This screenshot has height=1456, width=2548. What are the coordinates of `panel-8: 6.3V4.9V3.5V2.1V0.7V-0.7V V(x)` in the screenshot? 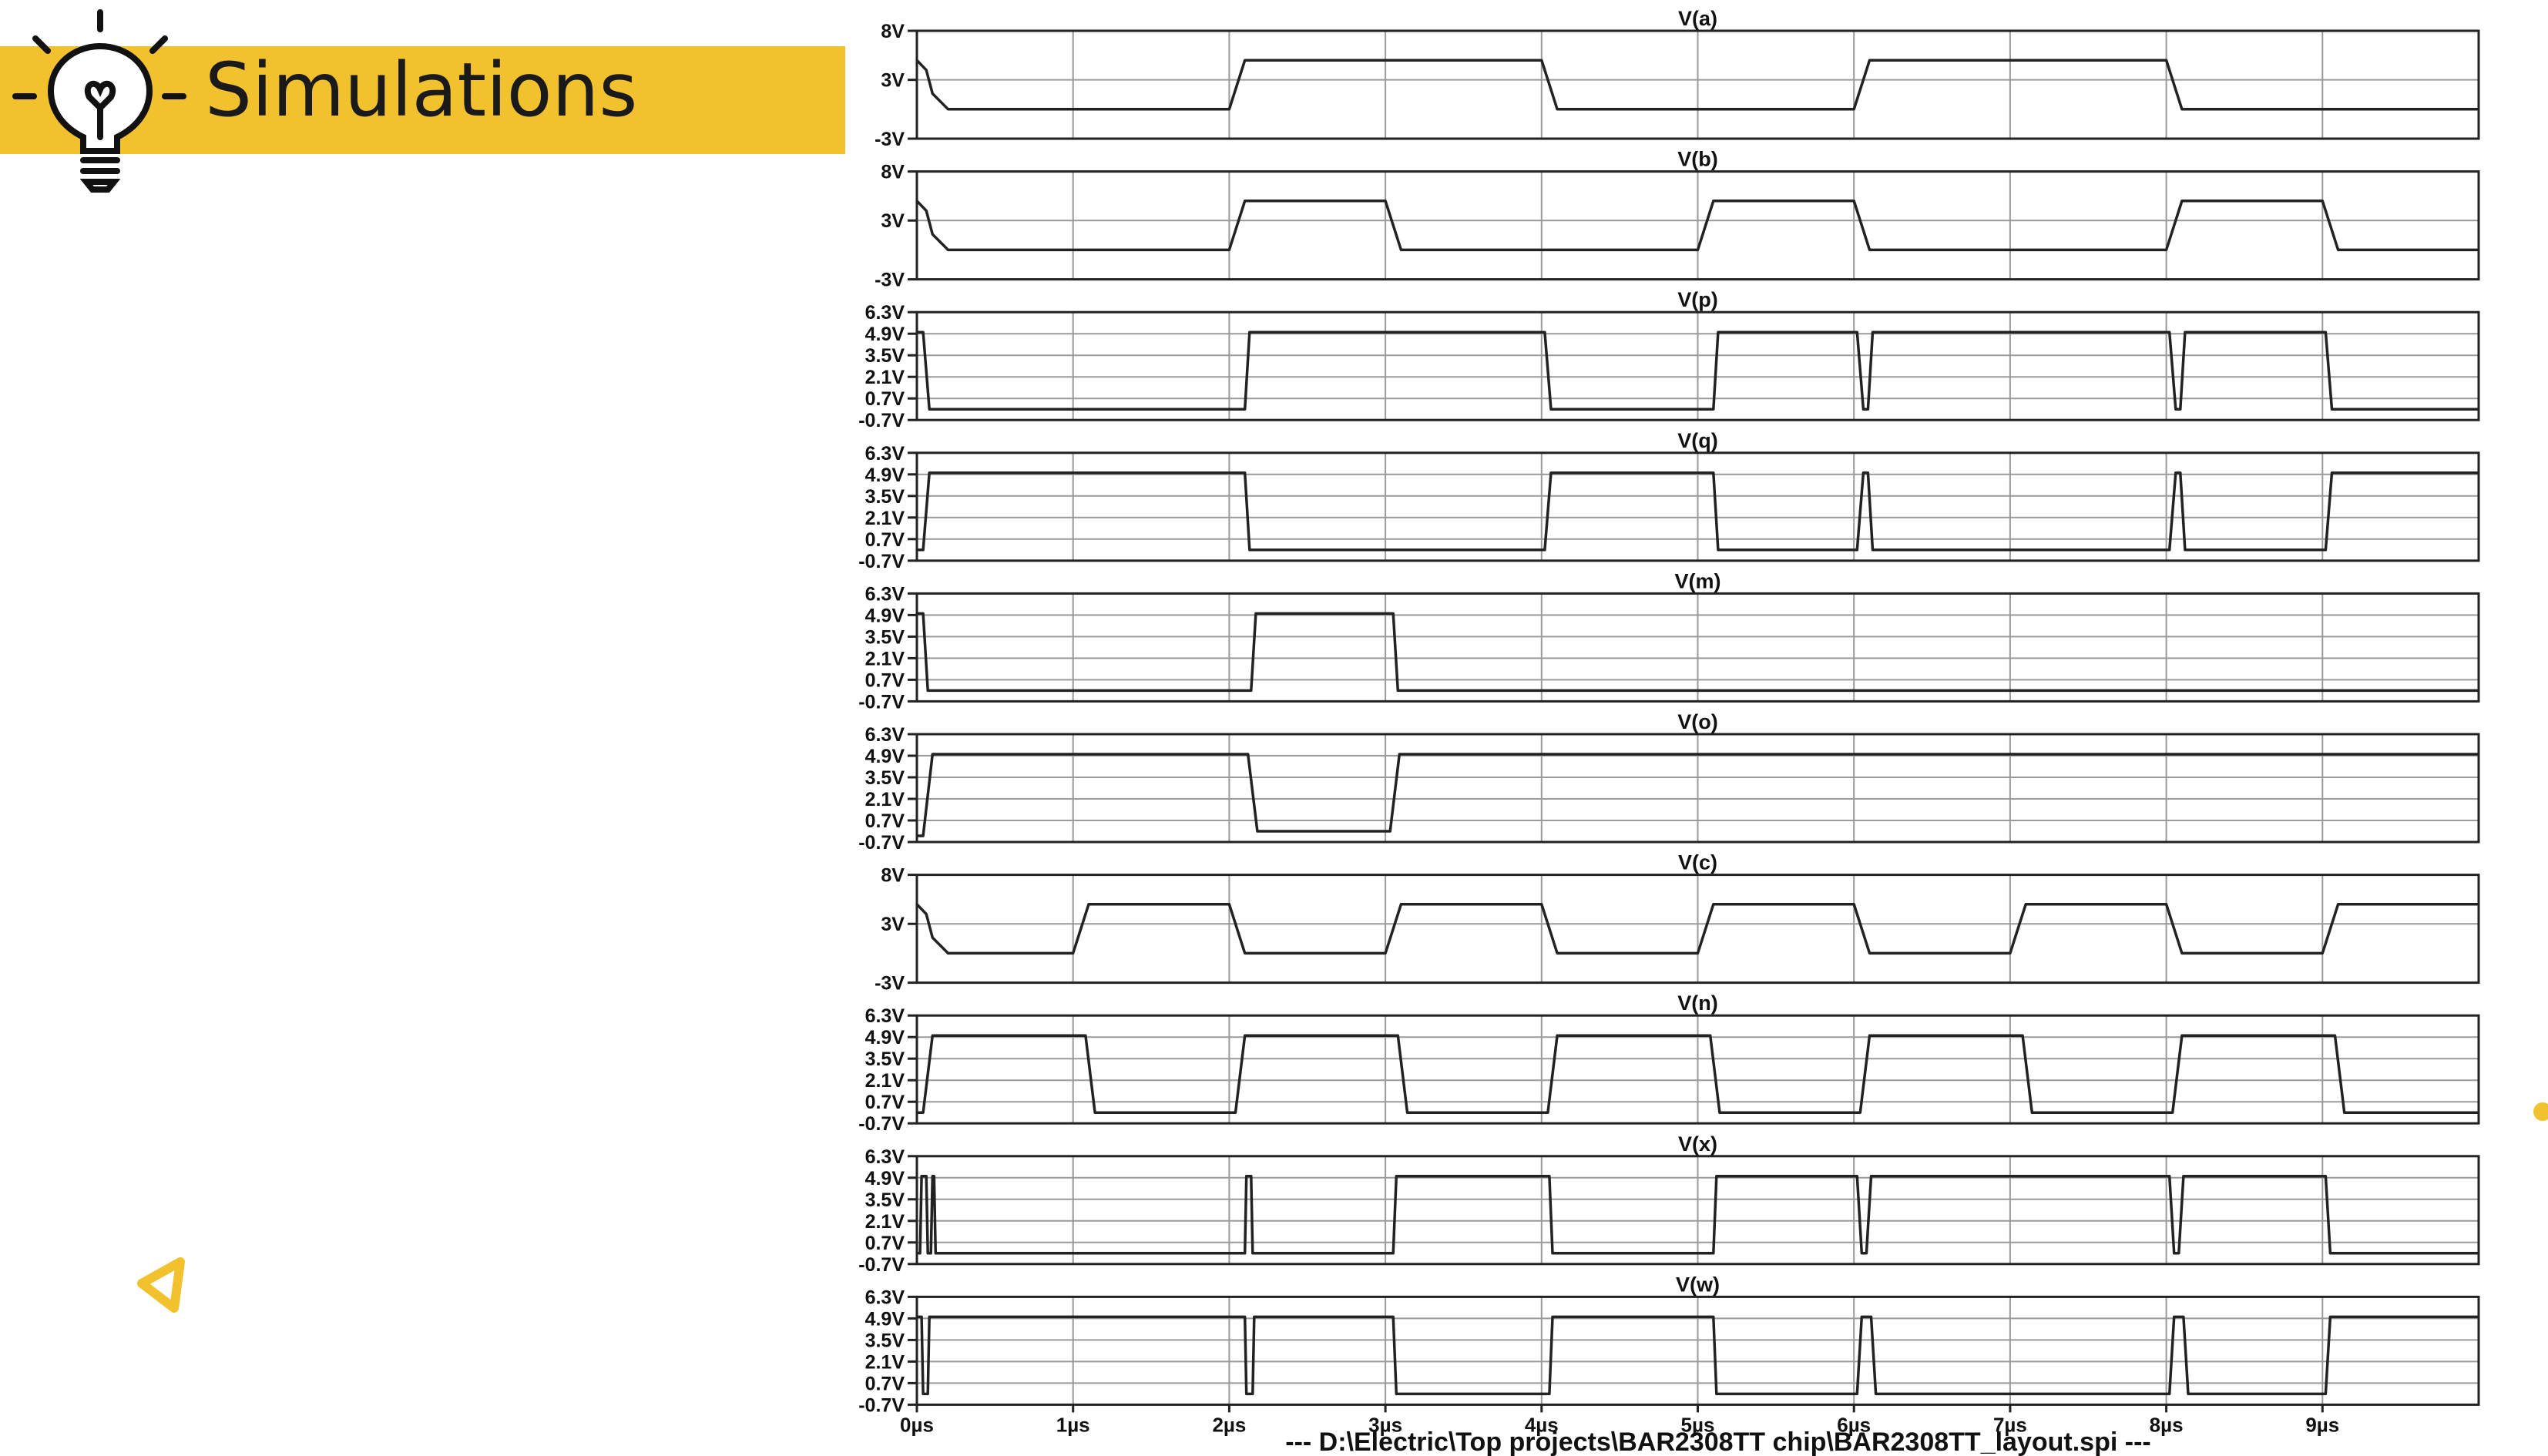 It's located at (1669, 1204).